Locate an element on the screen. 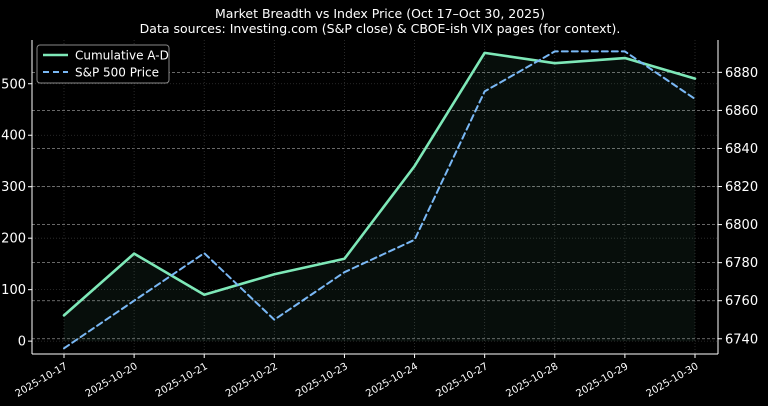 This screenshot has width=768, height=406. right-tick-label: 6840 is located at coordinates (741, 149).